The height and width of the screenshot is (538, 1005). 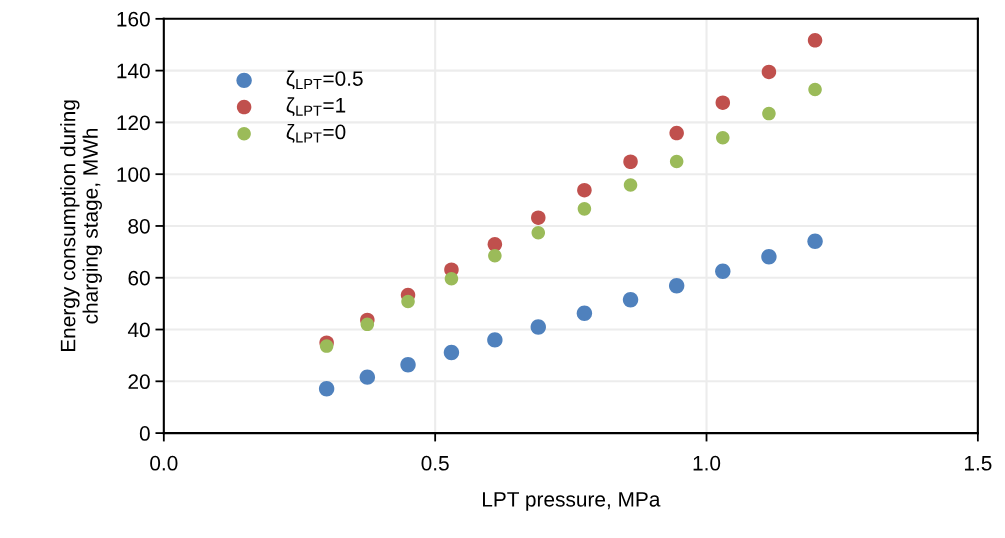 I want to click on legend-label: ζ$_{LPT}$=0, so click(x=316, y=133).